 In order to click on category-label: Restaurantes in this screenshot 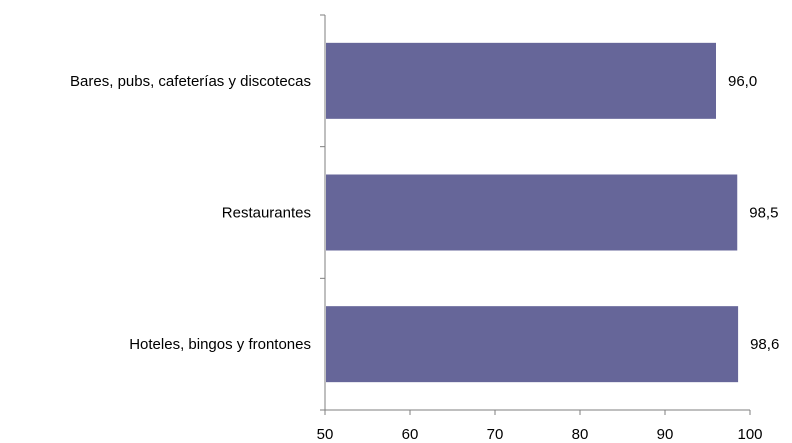, I will do `click(266, 213)`.